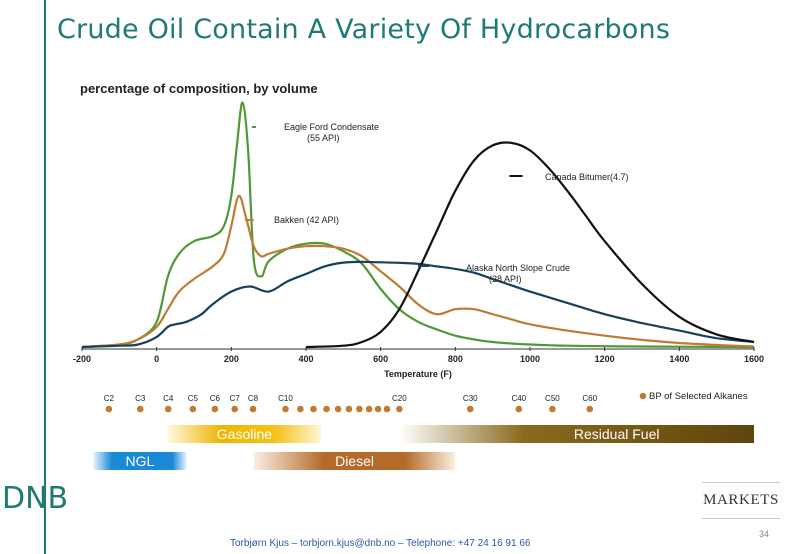 This screenshot has height=554, width=800. I want to click on series-label-bakken: Bakken (42 API), so click(306, 220).